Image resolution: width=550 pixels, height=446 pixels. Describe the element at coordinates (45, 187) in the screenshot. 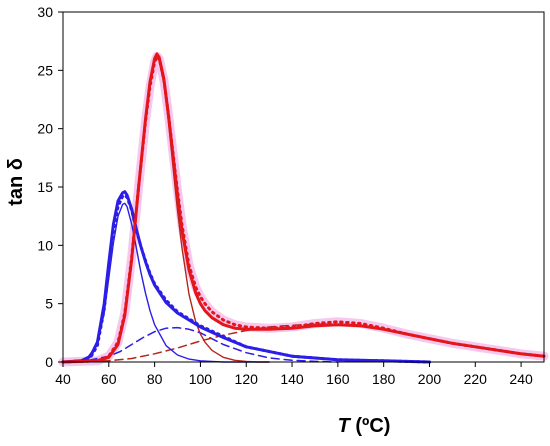

I see `y-tick-label: 15` at that location.